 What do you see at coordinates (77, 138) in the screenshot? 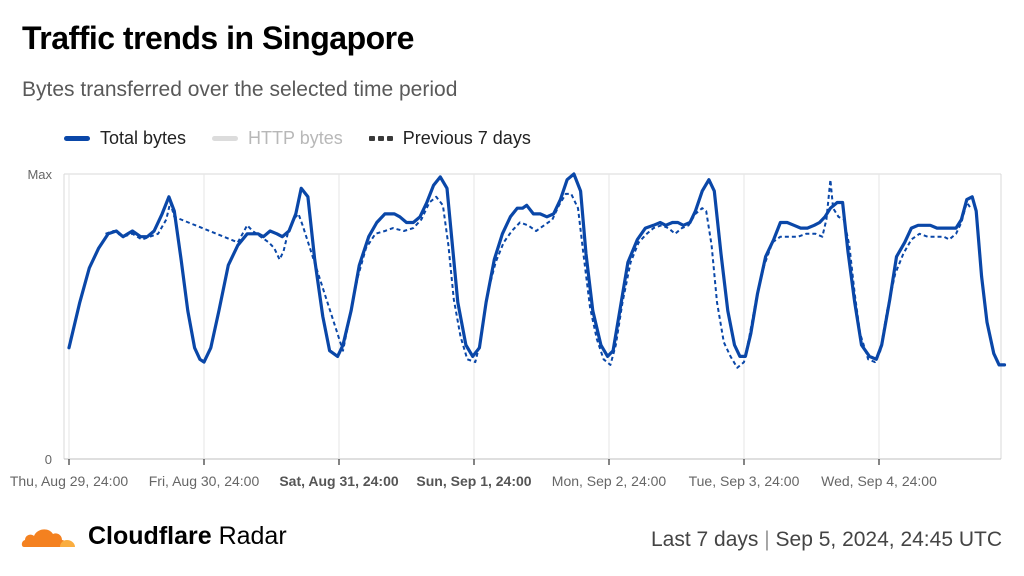
I see `legend-swatch-total-bytes` at bounding box center [77, 138].